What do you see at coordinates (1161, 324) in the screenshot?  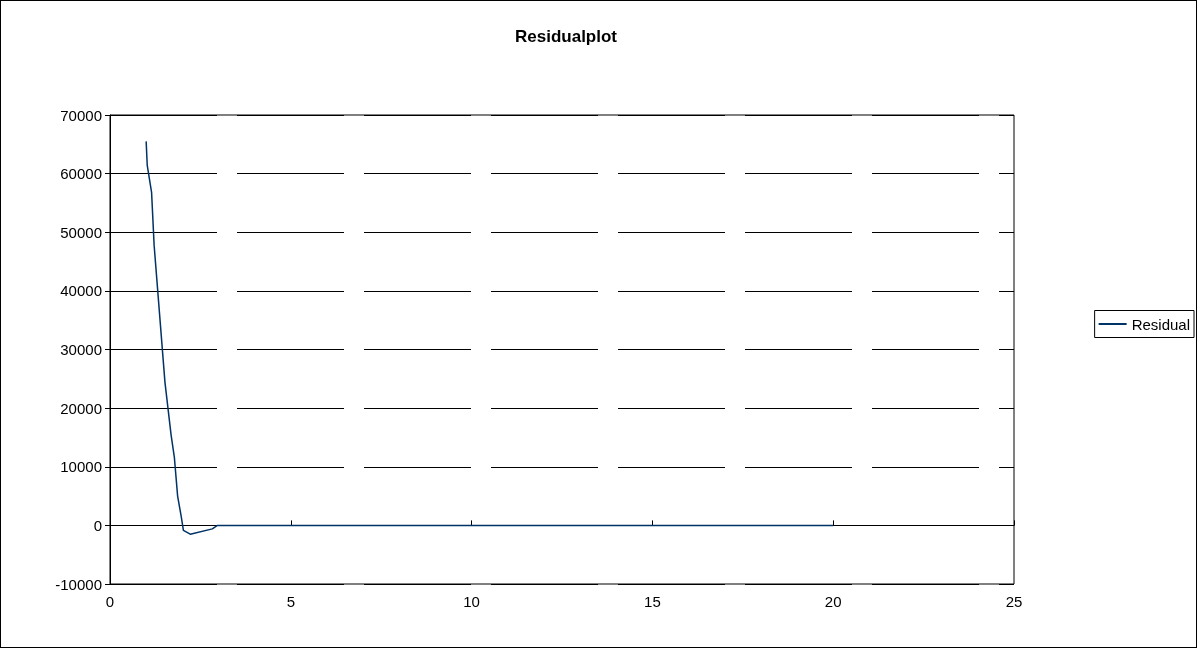 I see `legend-label: Residual` at bounding box center [1161, 324].